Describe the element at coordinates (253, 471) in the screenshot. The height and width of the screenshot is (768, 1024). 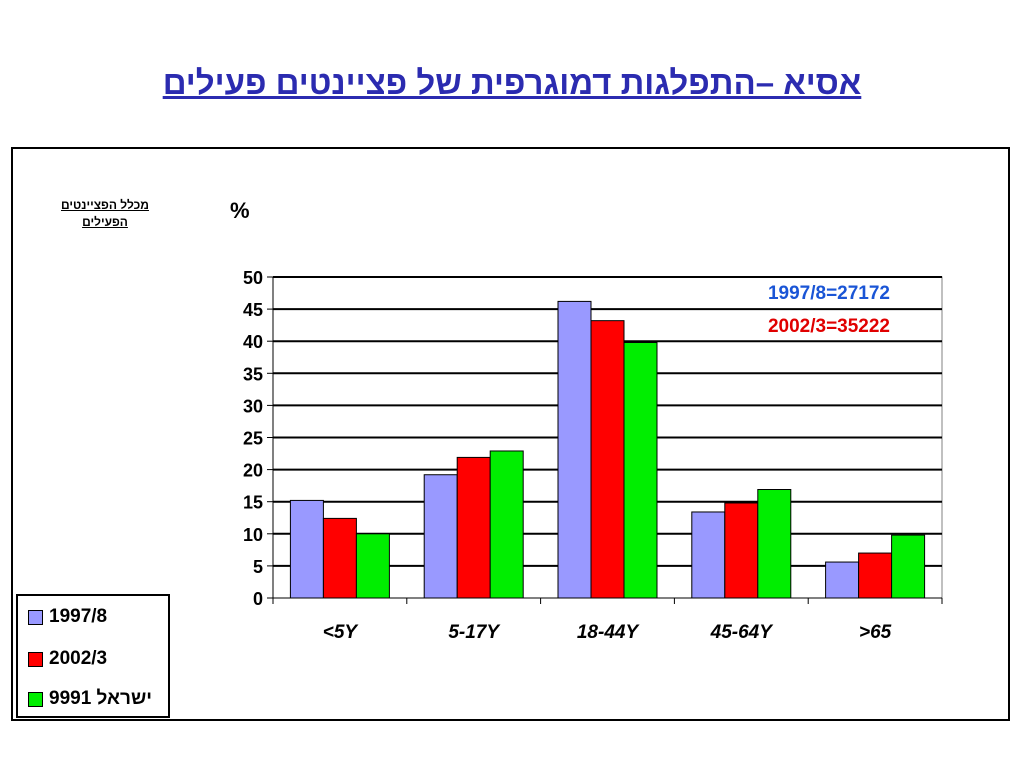
I see `y-tick-label: 20` at that location.